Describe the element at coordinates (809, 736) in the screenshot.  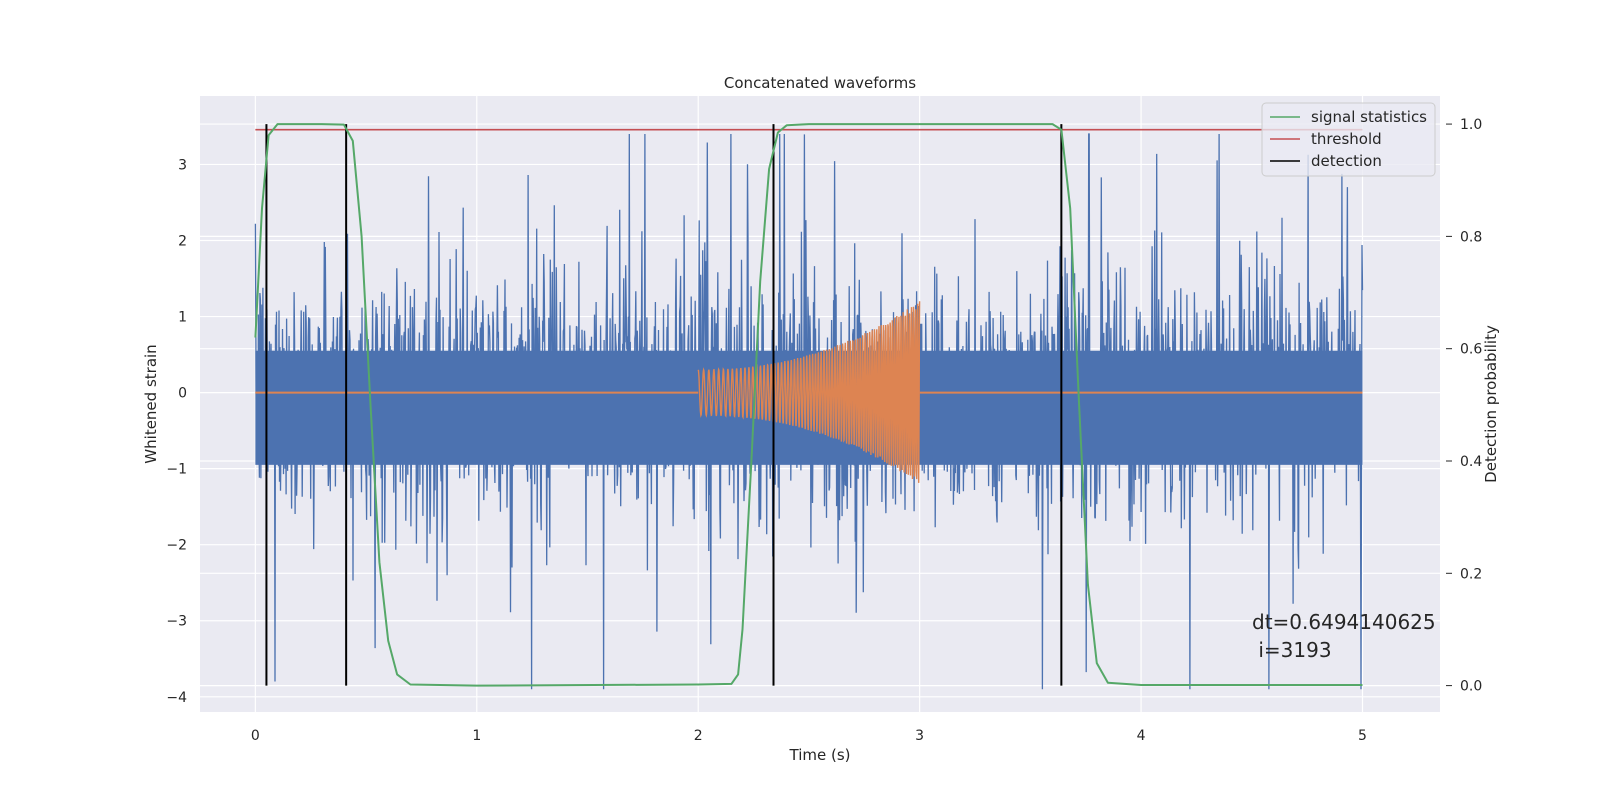
I see `x-axis-ticks: 0 1 2 3 4 5` at that location.